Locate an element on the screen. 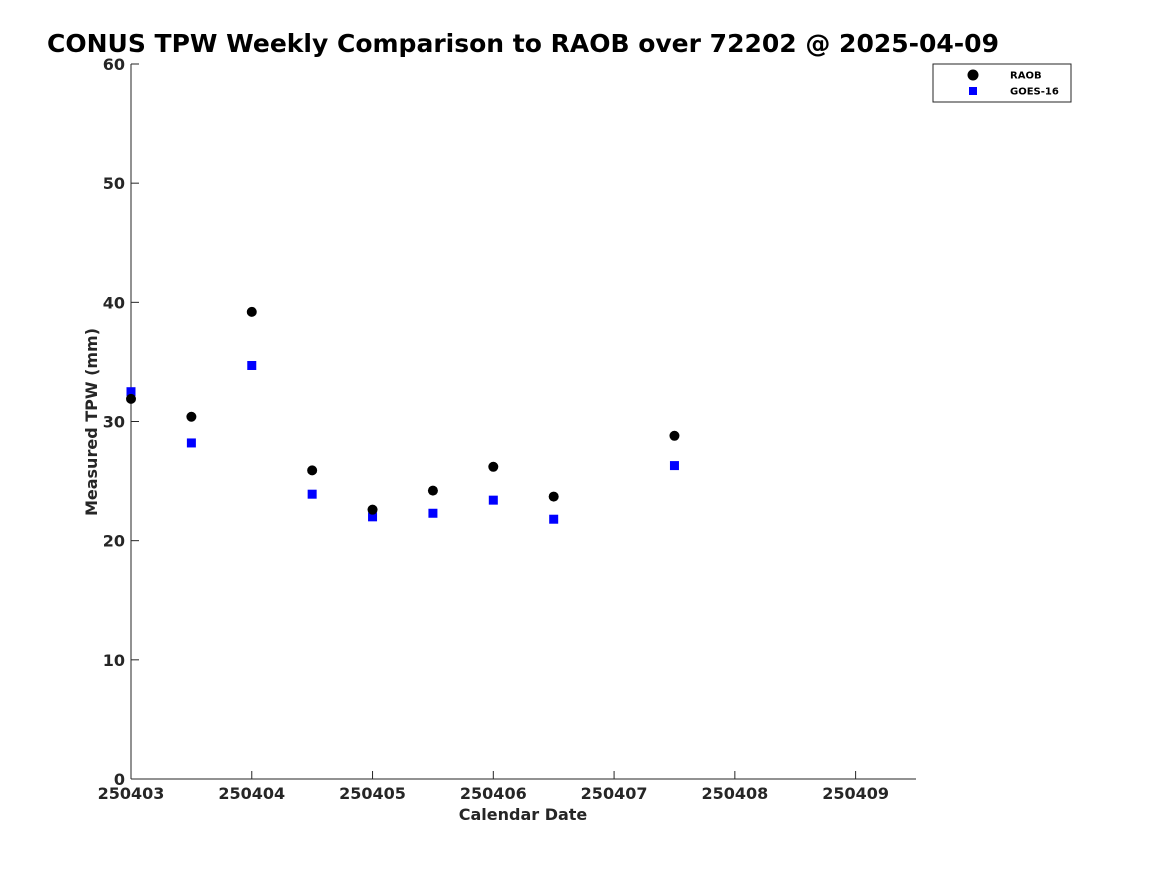  x-tick-label: 250403 is located at coordinates (131, 793).